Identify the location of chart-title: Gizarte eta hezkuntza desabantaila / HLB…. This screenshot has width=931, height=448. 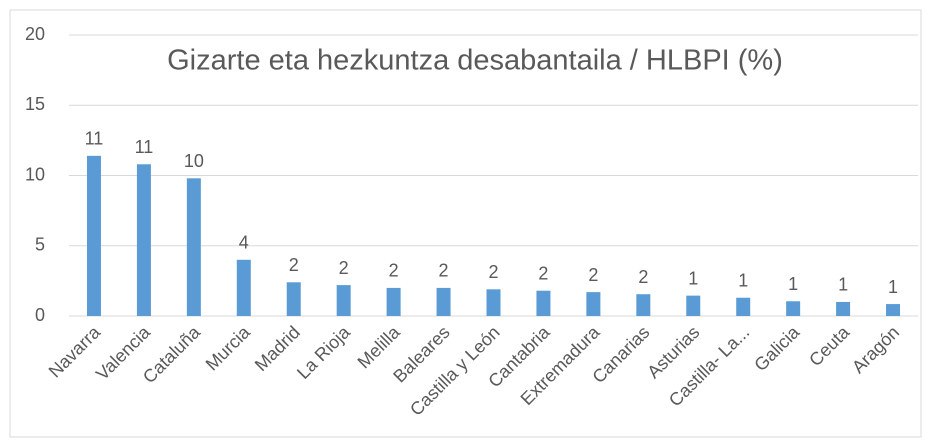
(475, 61).